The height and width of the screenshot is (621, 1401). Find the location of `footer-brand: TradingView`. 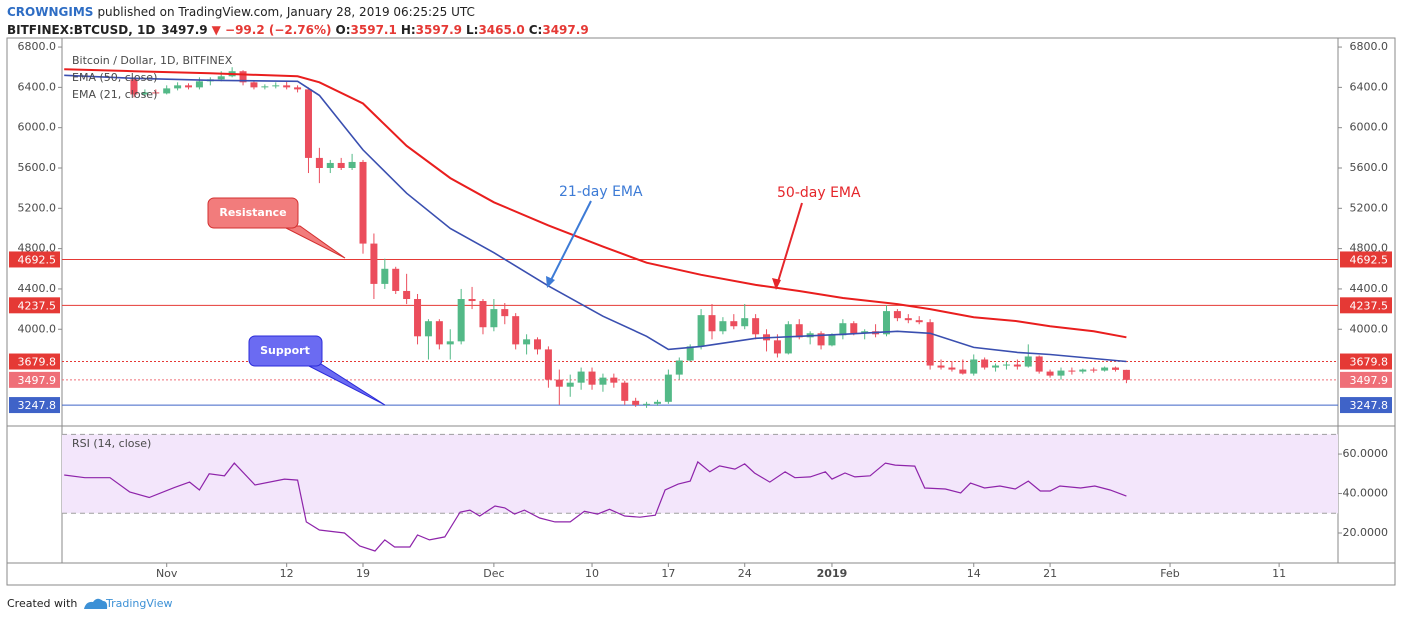

footer-brand: TradingView is located at coordinates (138, 603).